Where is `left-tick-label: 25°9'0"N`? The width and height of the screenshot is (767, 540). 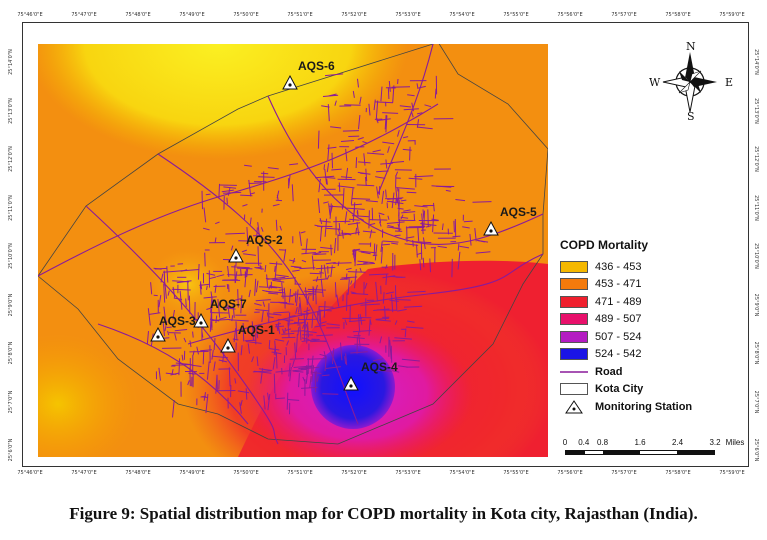 left-tick-label: 25°9'0"N is located at coordinates (11, 304).